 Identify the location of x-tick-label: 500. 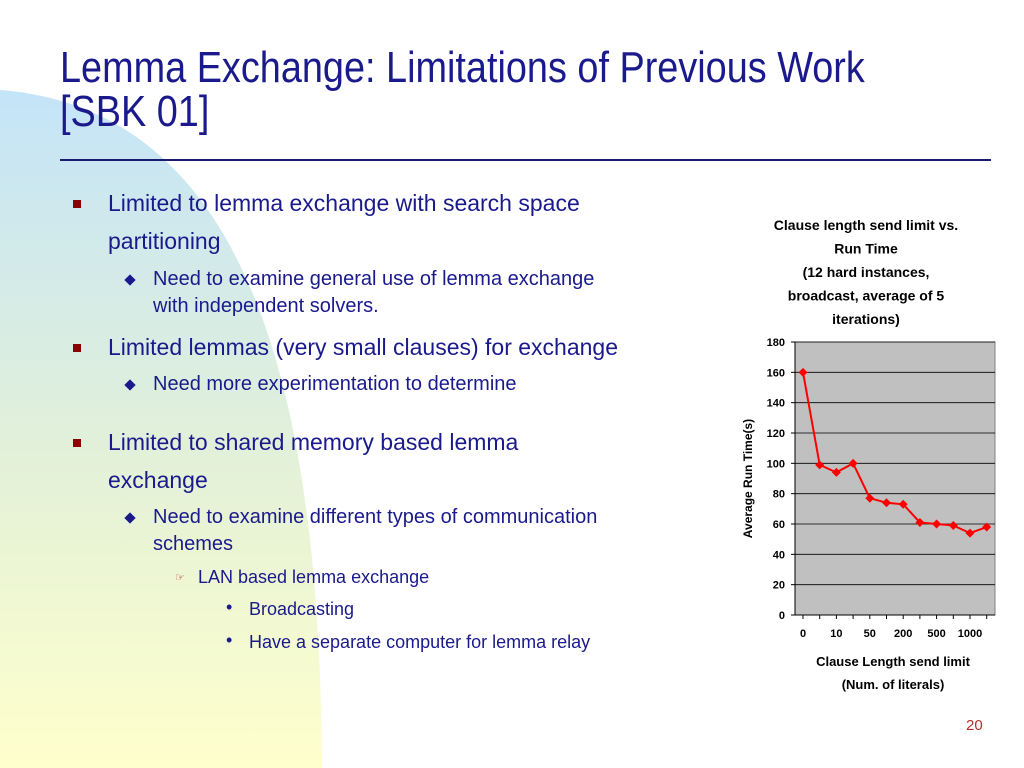
(936, 634).